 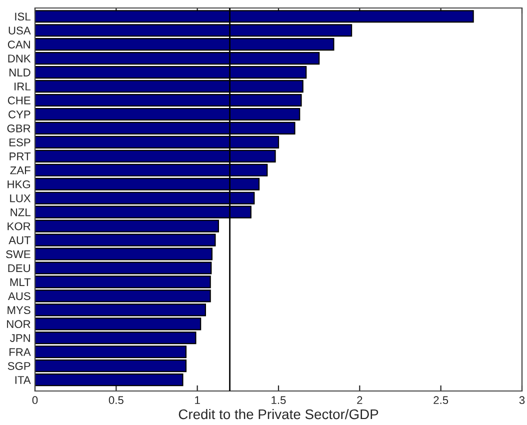 What do you see at coordinates (19, 114) in the screenshot?
I see `y-tick-label: CYP` at bounding box center [19, 114].